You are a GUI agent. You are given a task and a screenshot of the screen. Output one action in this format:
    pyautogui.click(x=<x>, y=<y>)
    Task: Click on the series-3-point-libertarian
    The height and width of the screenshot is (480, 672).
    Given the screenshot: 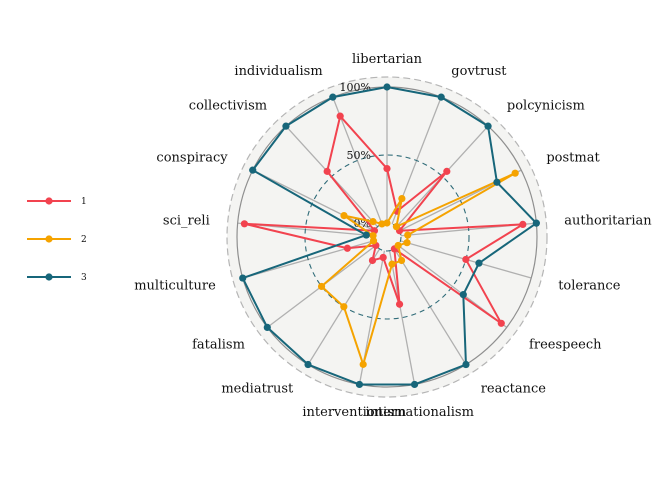 What is the action you would take?
    pyautogui.click(x=387, y=87)
    